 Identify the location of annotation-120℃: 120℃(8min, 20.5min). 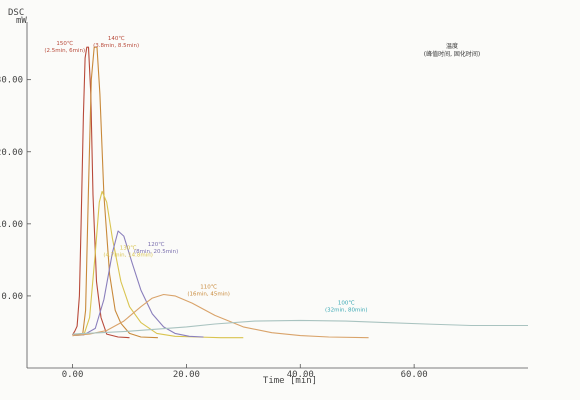
(156, 248).